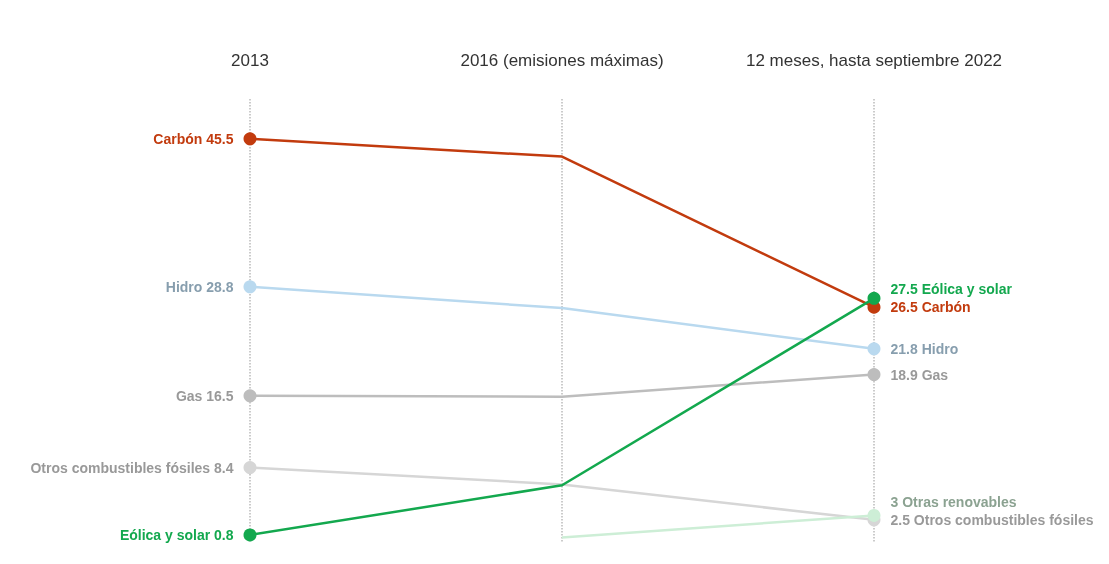 This screenshot has width=1109, height=564. I want to click on data-label: 3 Otras renovables, so click(953, 501).